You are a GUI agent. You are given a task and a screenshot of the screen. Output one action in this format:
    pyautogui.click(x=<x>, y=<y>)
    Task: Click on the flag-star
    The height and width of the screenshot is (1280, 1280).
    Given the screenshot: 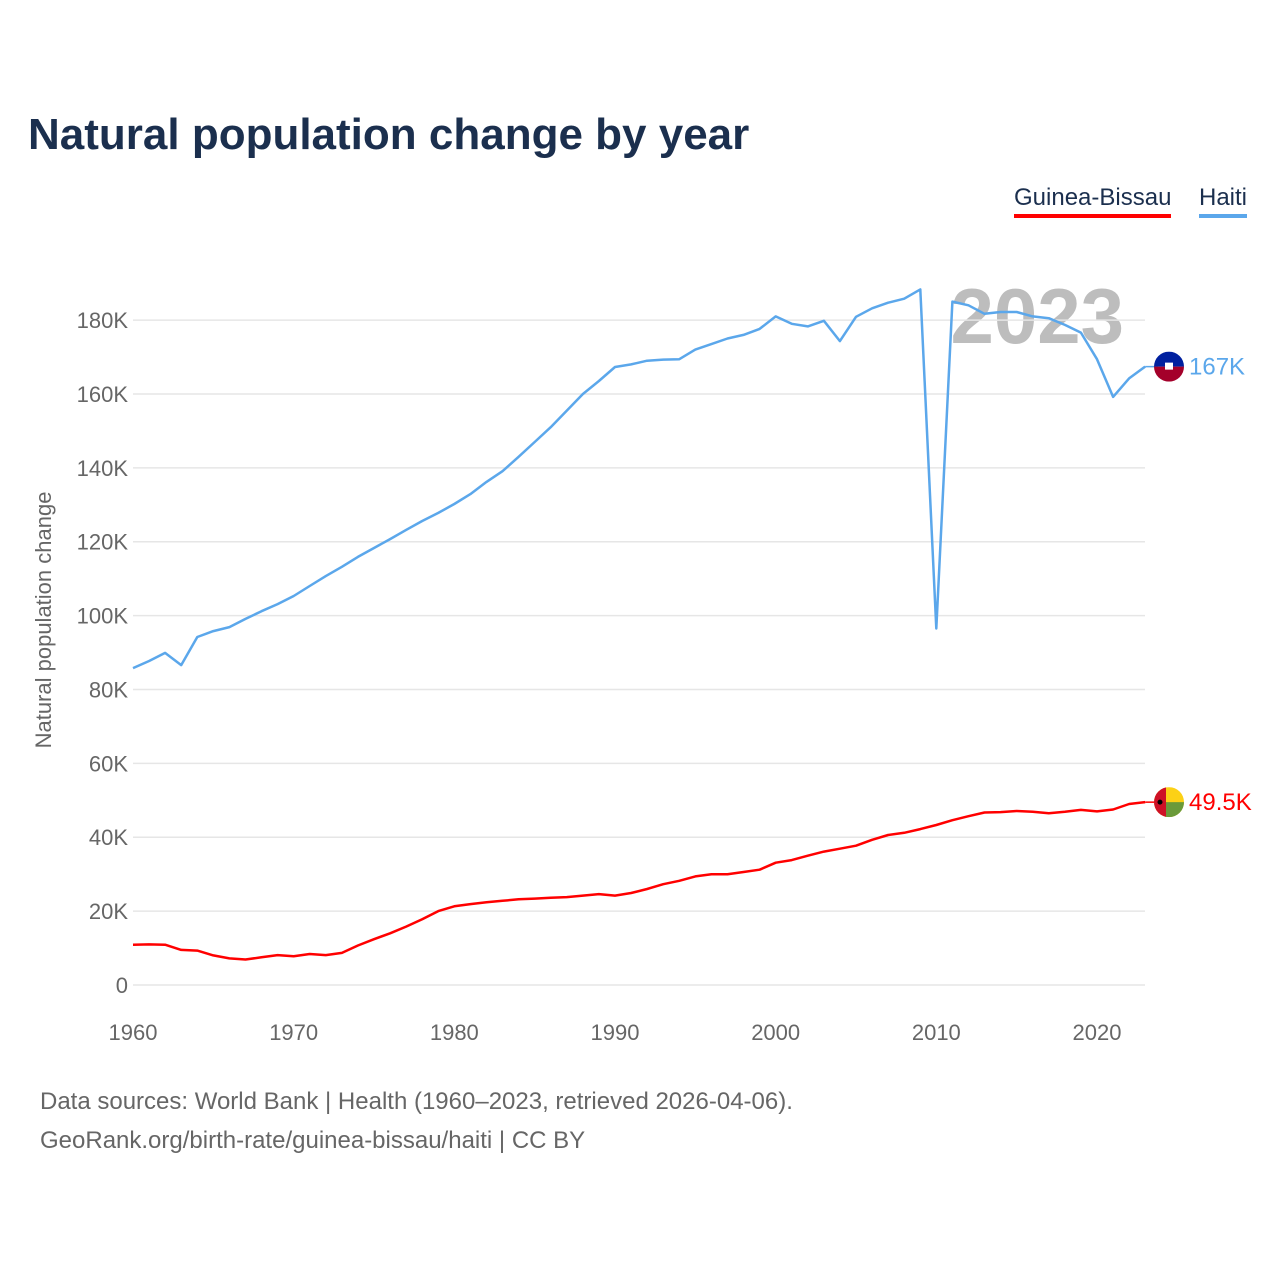 What is the action you would take?
    pyautogui.click(x=1160, y=802)
    